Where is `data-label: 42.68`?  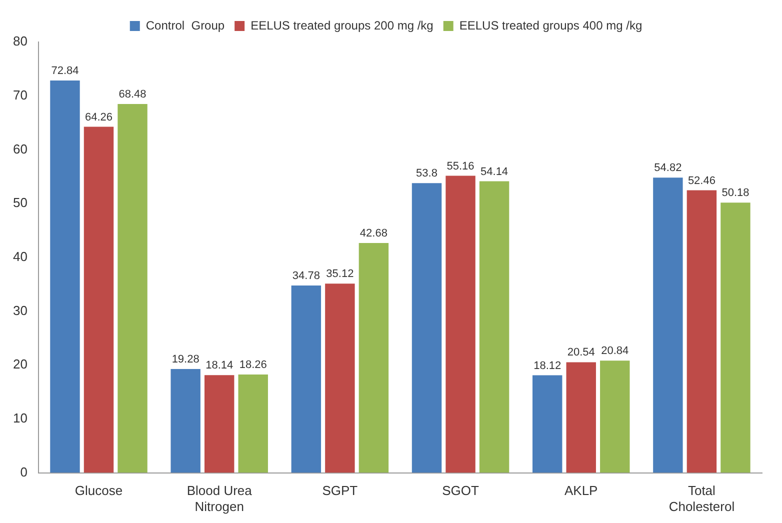 data-label: 42.68 is located at coordinates (374, 234).